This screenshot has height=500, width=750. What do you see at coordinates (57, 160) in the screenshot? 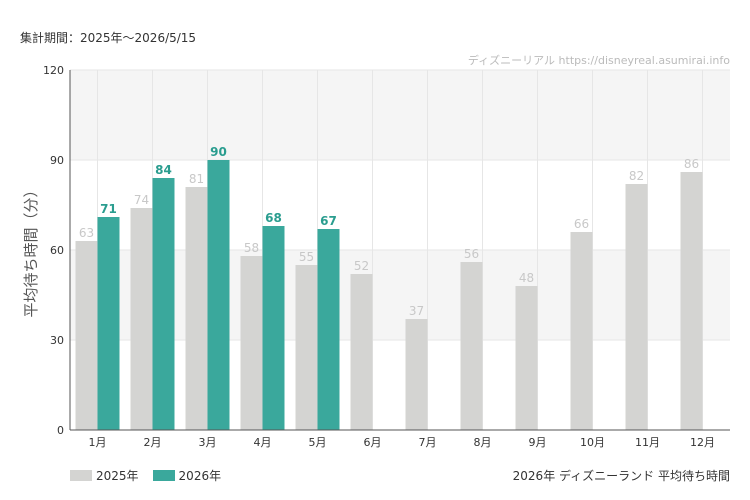
I see `y-tick-label: 90` at bounding box center [57, 160].